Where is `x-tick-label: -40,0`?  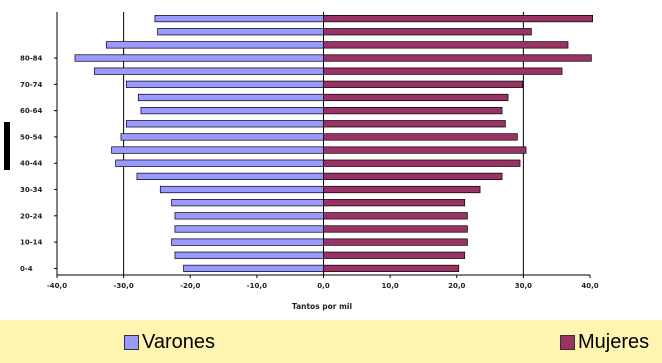 x-tick-label: -40,0 is located at coordinates (57, 286).